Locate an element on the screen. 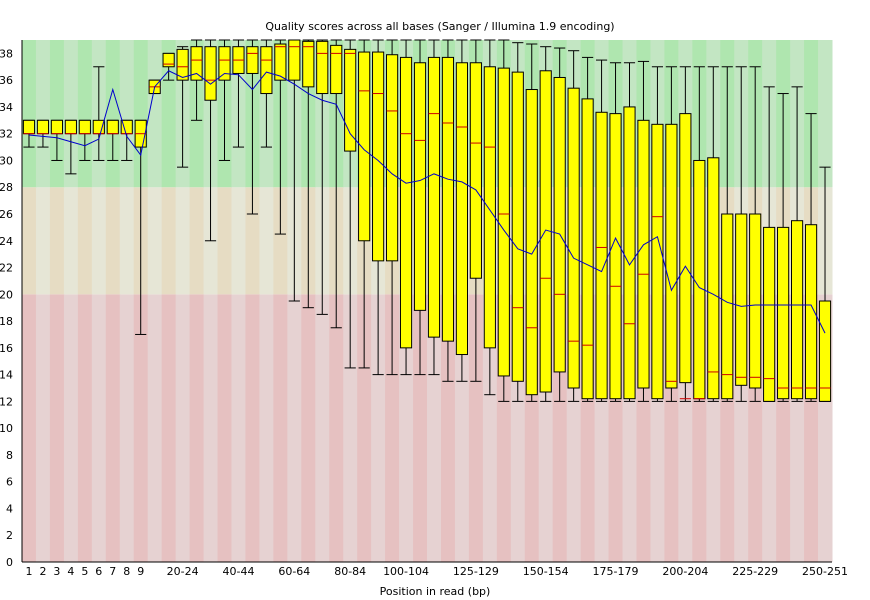 Image resolution: width=870 pixels, height=600 pixels. x-tick-label: 1 is located at coordinates (28, 571).